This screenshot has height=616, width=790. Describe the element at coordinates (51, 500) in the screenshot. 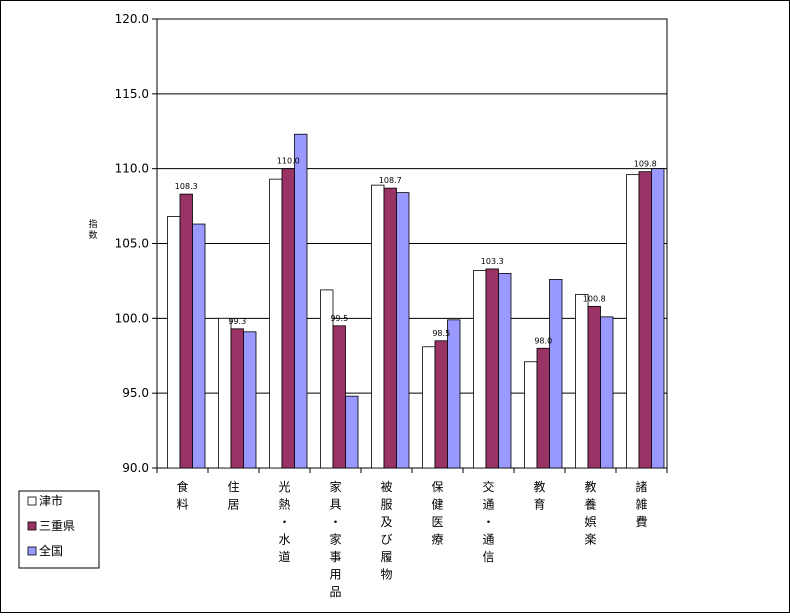

I see `legend-label: 津市` at that location.